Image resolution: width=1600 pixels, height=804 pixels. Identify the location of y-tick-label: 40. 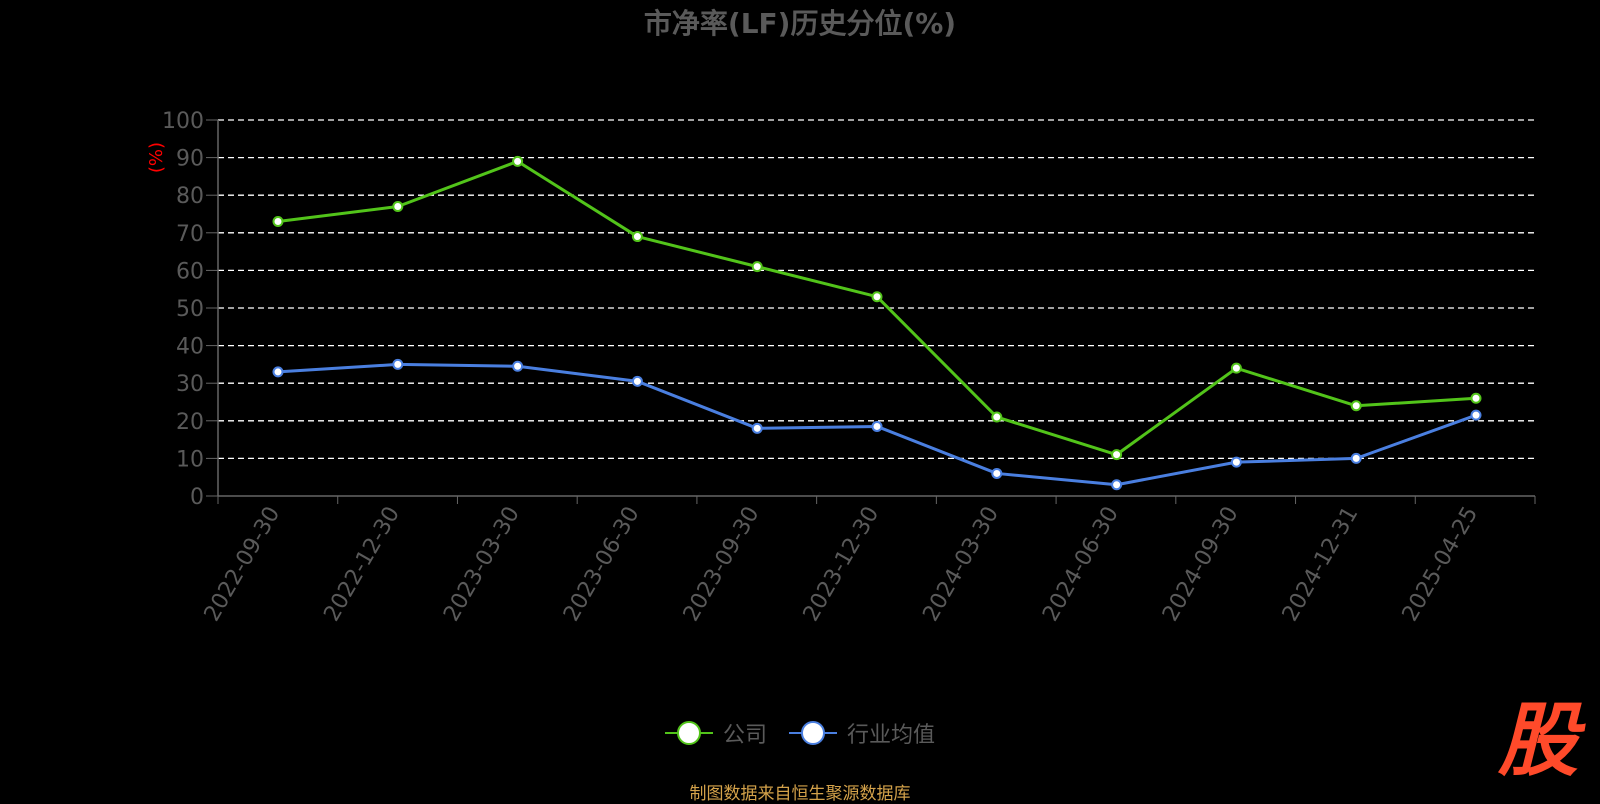
(190, 347).